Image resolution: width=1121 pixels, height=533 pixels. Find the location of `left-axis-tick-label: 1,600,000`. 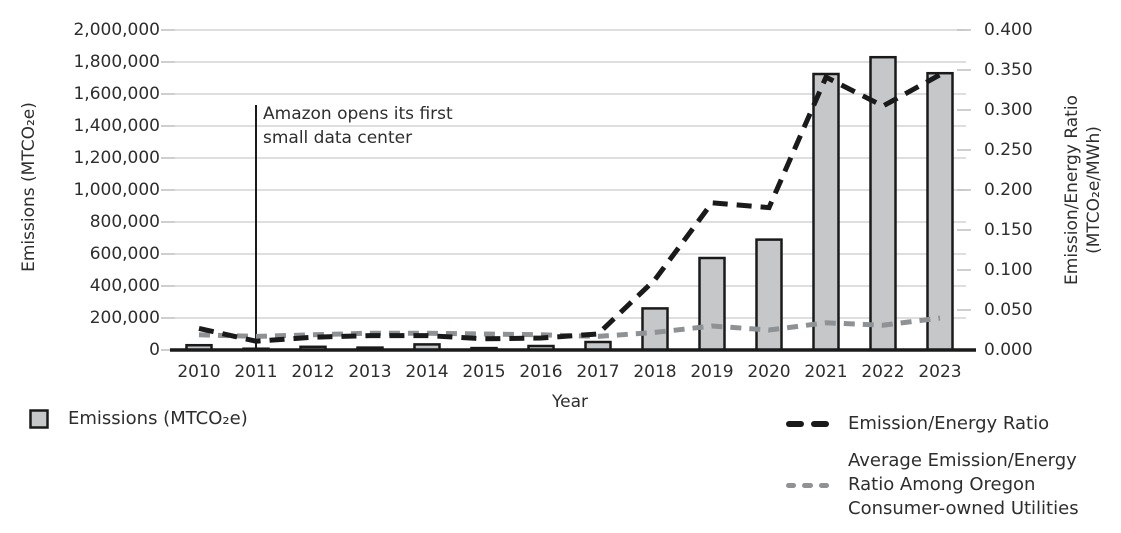

left-axis-tick-label: 1,600,000 is located at coordinates (116, 94).